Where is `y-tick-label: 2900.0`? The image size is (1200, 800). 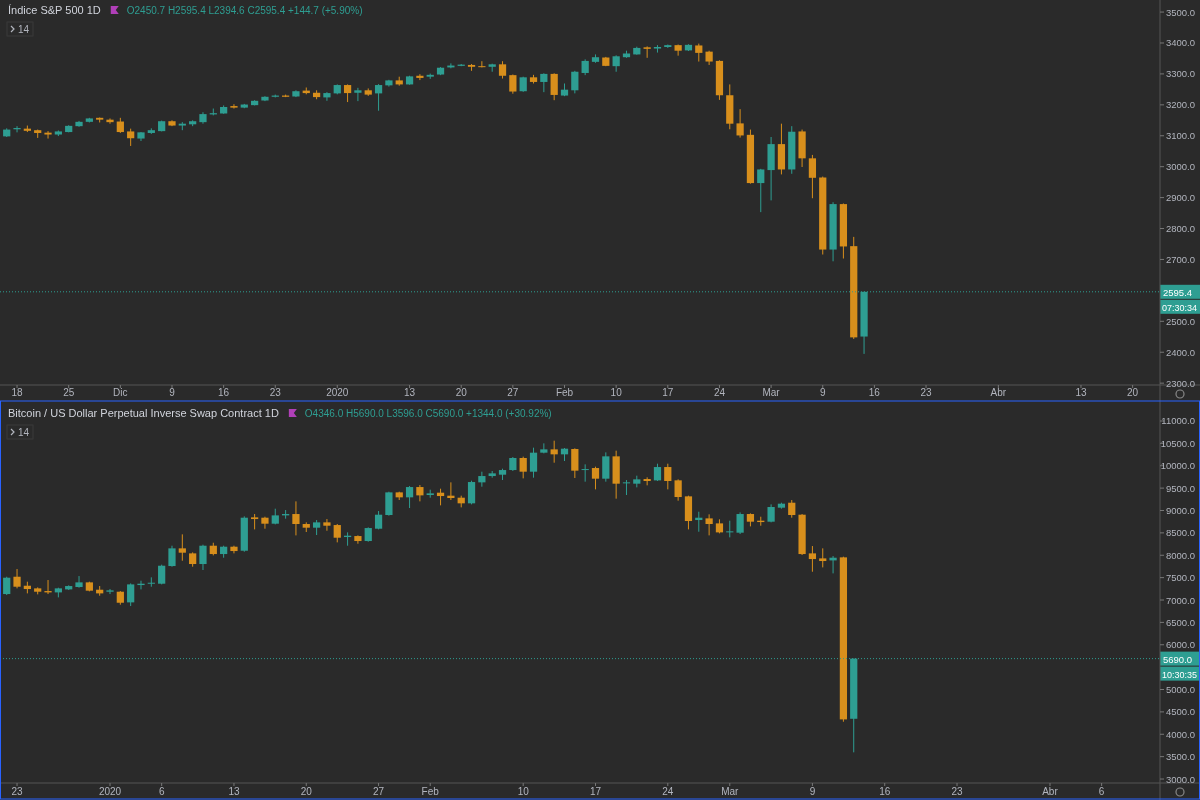
y-tick-label: 2900.0 is located at coordinates (1180, 198).